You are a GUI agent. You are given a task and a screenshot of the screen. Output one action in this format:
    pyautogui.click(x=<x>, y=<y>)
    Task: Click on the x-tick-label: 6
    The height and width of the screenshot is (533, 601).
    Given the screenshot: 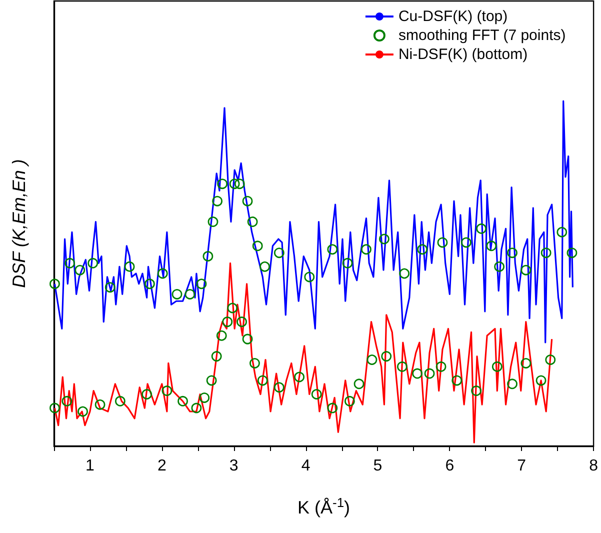 What is the action you would take?
    pyautogui.click(x=449, y=466)
    